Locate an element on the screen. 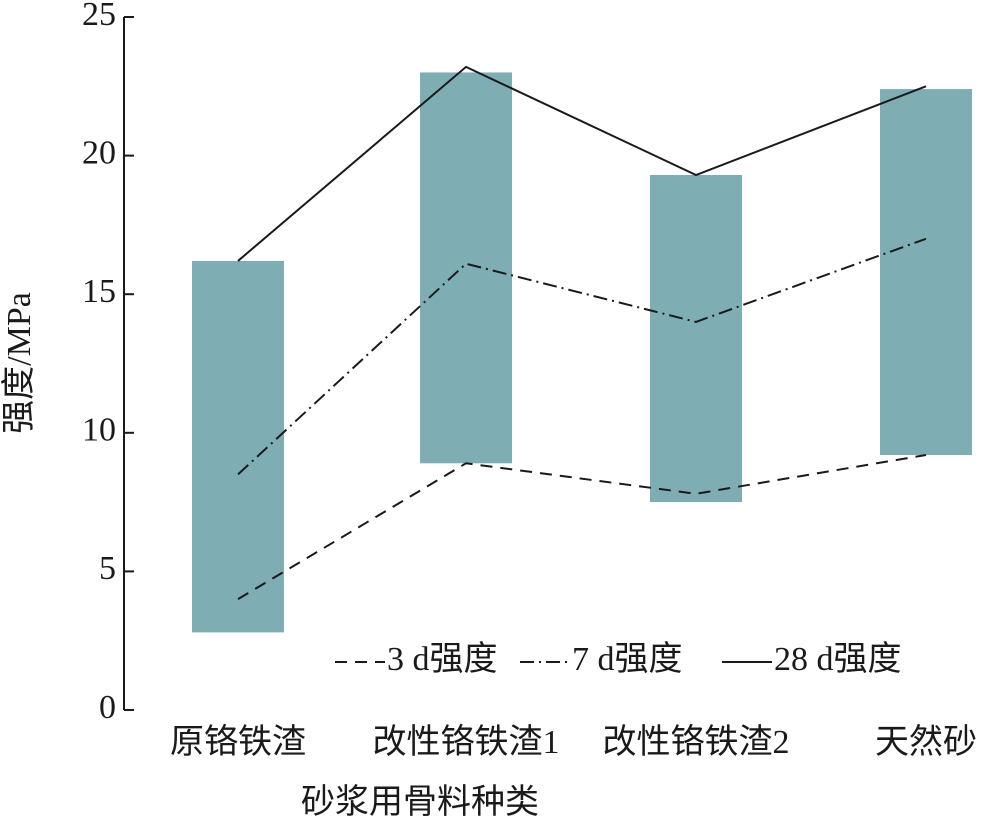  line-series is located at coordinates (582, 526).